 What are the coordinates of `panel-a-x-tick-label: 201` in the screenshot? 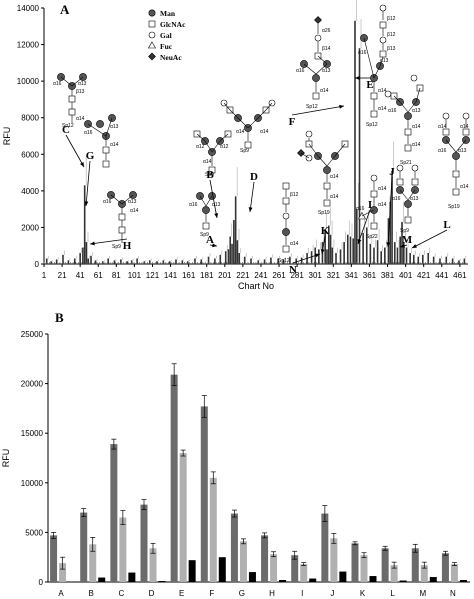 It's located at (225, 275).